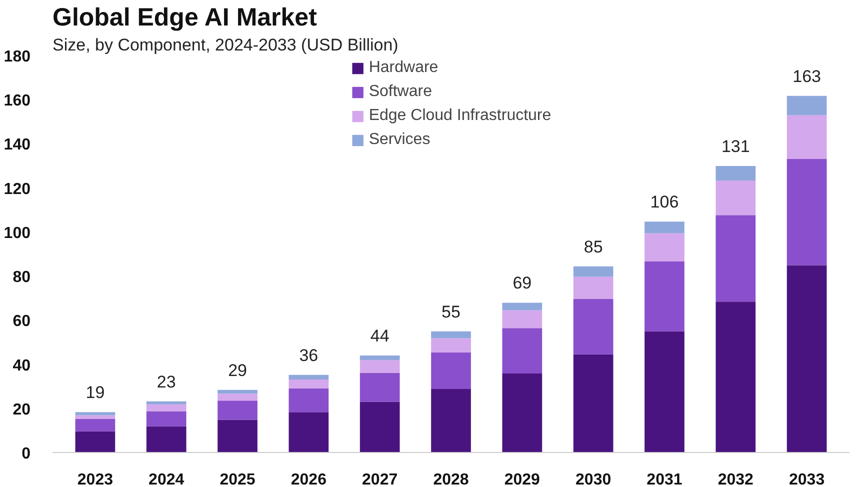  Describe the element at coordinates (460, 116) in the screenshot. I see `legend-label: Edge Cloud Infrastructure` at that location.